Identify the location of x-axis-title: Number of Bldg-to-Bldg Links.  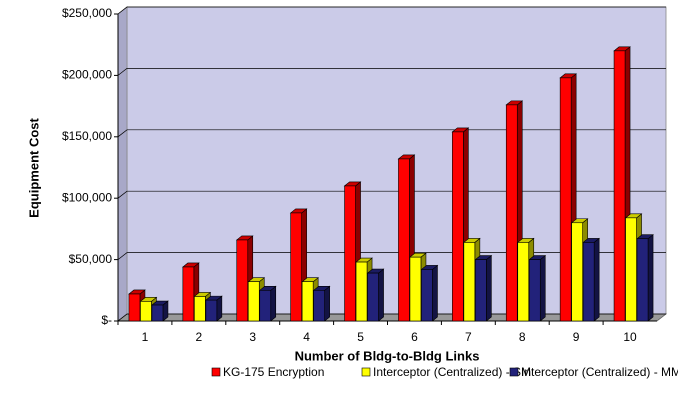
(387, 355).